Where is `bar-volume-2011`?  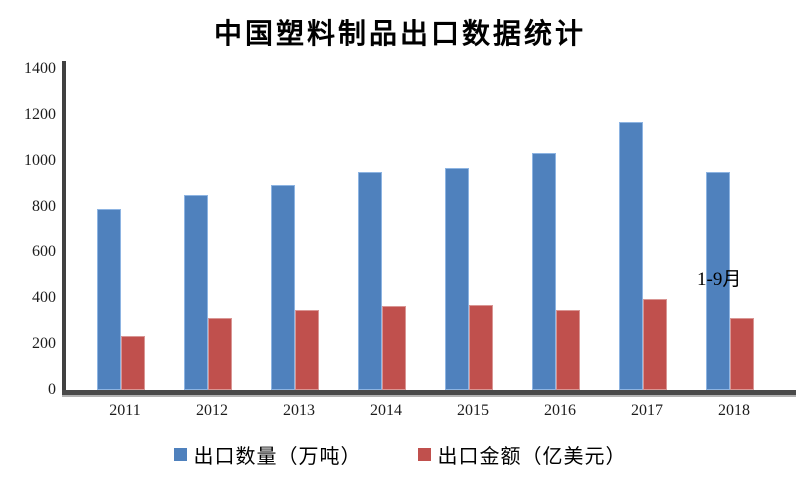
bar-volume-2011 is located at coordinates (109, 299).